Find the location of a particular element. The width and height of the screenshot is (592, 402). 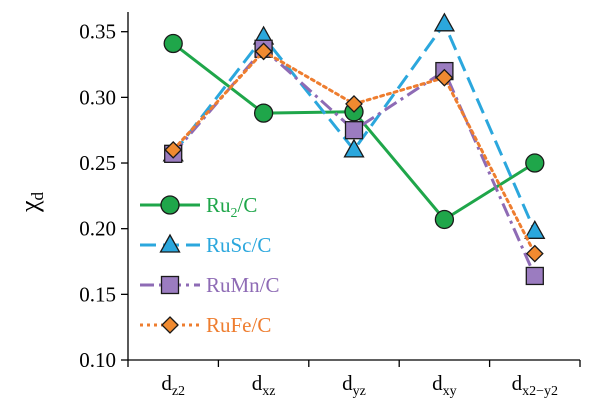

legend-item: RuFe/C is located at coordinates (205, 325).